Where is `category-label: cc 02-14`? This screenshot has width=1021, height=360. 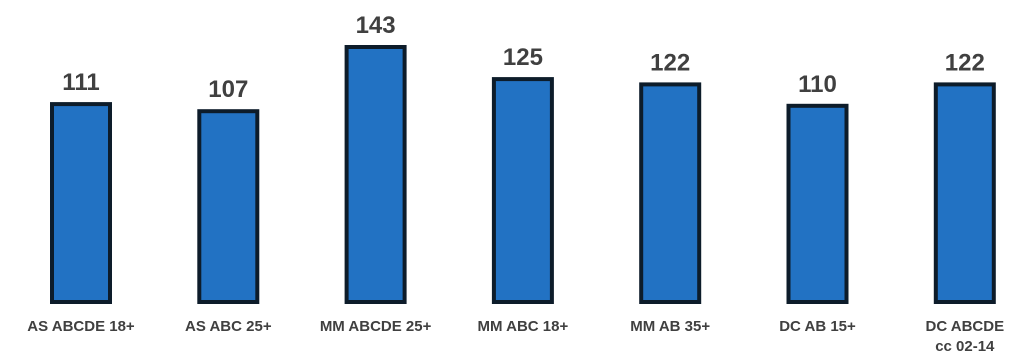
category-label: cc 02-14 is located at coordinates (965, 346).